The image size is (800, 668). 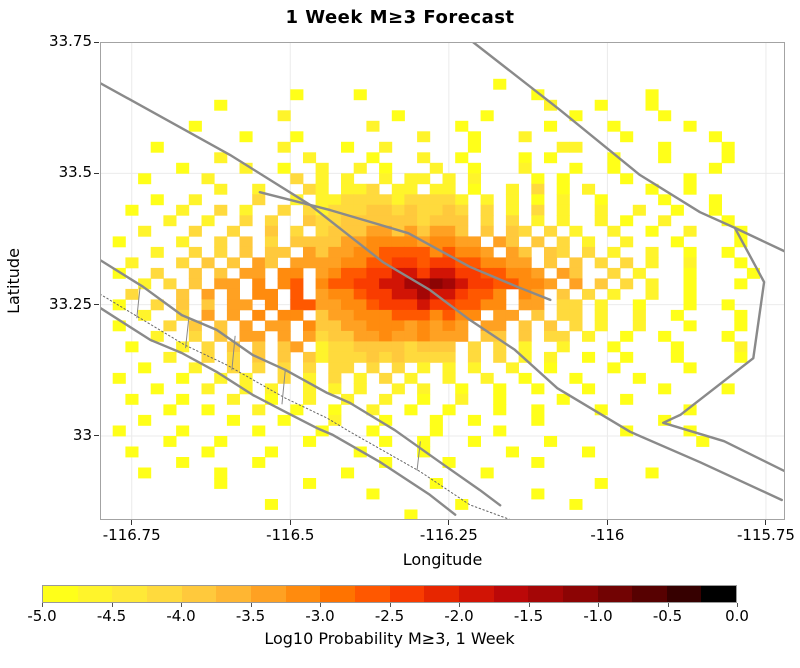 What do you see at coordinates (400, 17) in the screenshot?
I see `plot-title: 1 Week M≥3 Forecast` at bounding box center [400, 17].